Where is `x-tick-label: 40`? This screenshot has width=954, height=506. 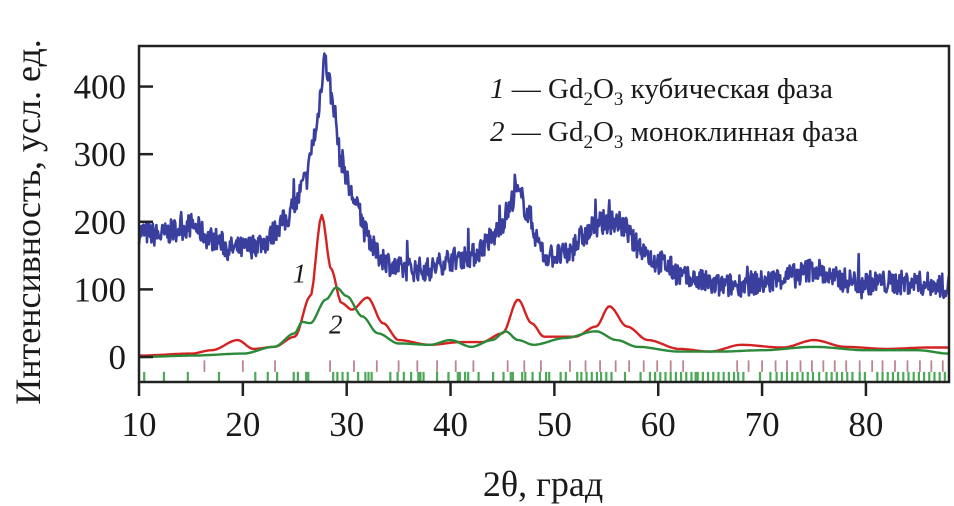 x-tick-label: 40 is located at coordinates (450, 424).